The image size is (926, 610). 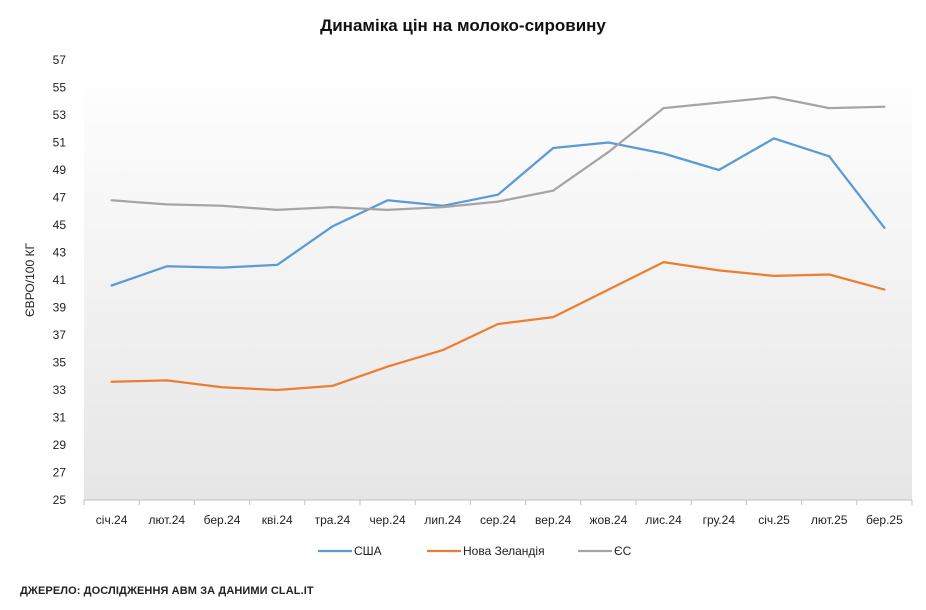 I want to click on y-tick-label: 35, so click(x=60, y=363).